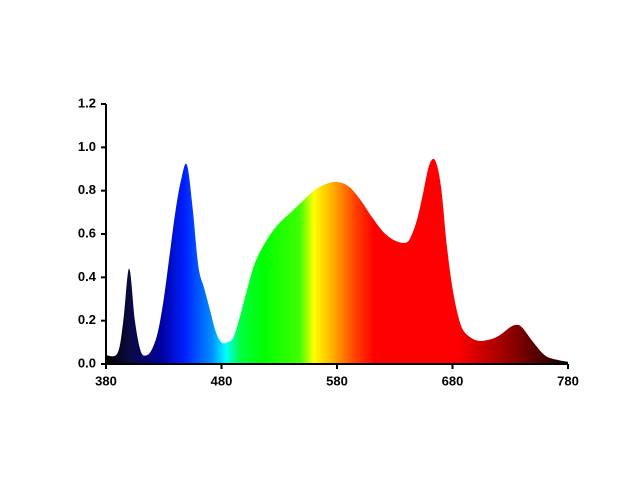  I want to click on y-tick-label: 0.2, so click(87, 319).